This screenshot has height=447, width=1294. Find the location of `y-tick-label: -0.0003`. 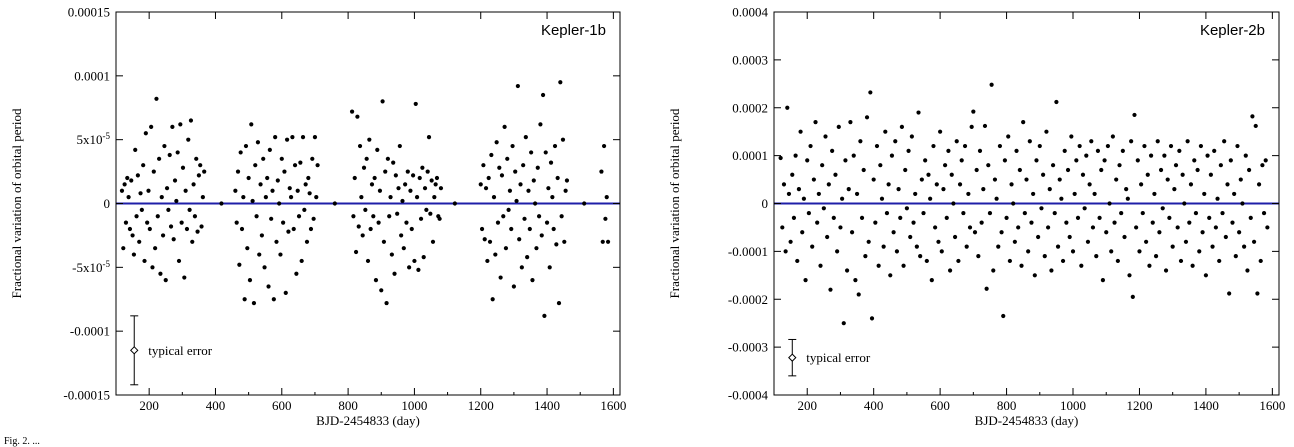

y-tick-label: -0.0003 is located at coordinates (748, 347).